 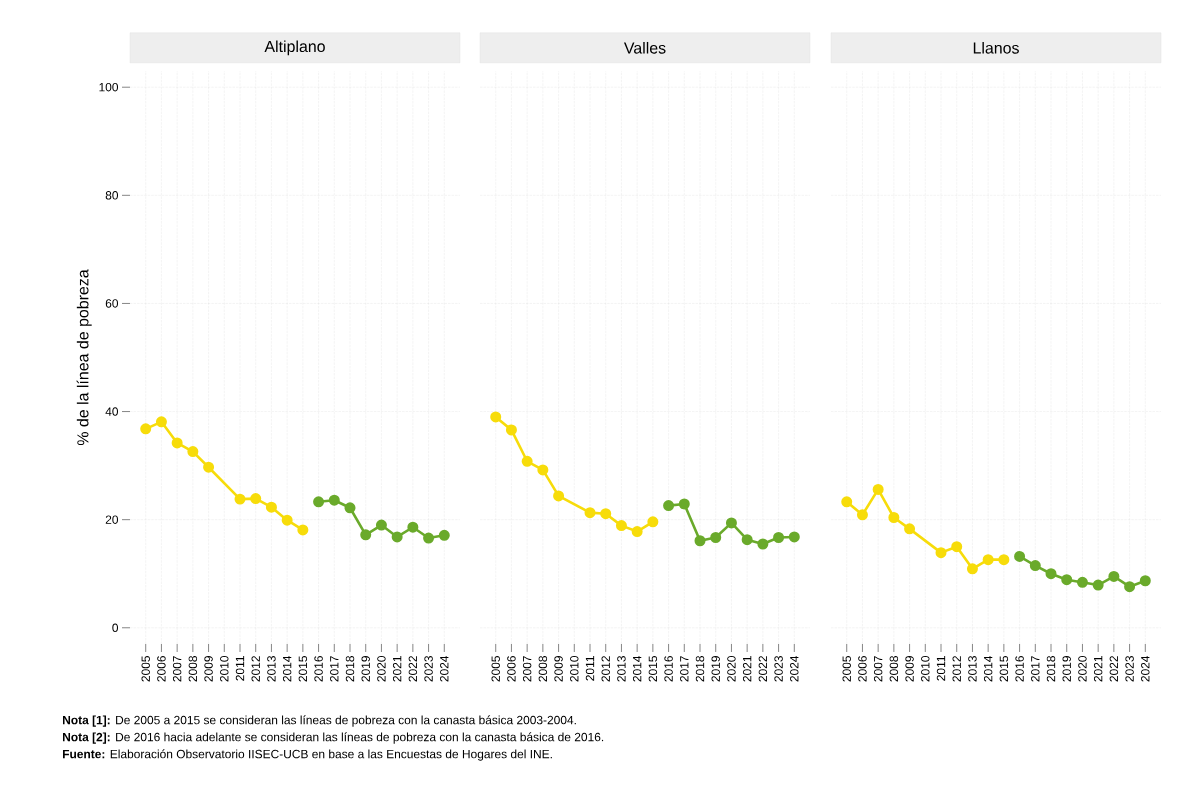 What do you see at coordinates (996, 47) in the screenshot?
I see `chart-title: Llanos` at bounding box center [996, 47].